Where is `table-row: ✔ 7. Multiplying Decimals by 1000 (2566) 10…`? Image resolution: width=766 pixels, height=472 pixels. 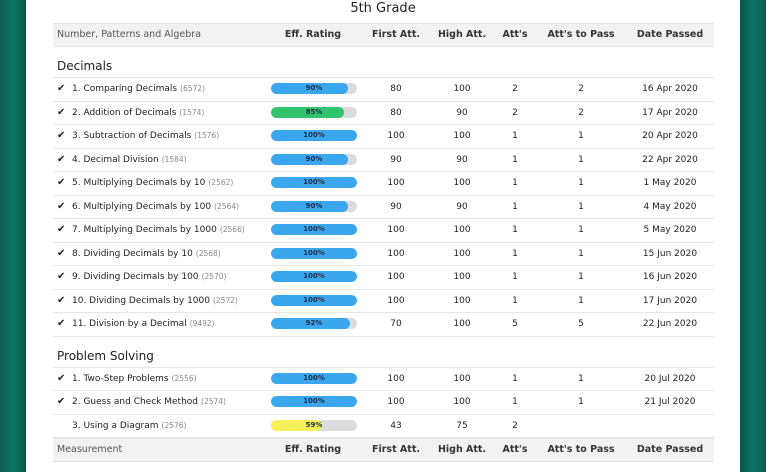
table-row: ✔ 7. Multiplying Decimals by 1000 (2566) 10… is located at coordinates (383, 231).